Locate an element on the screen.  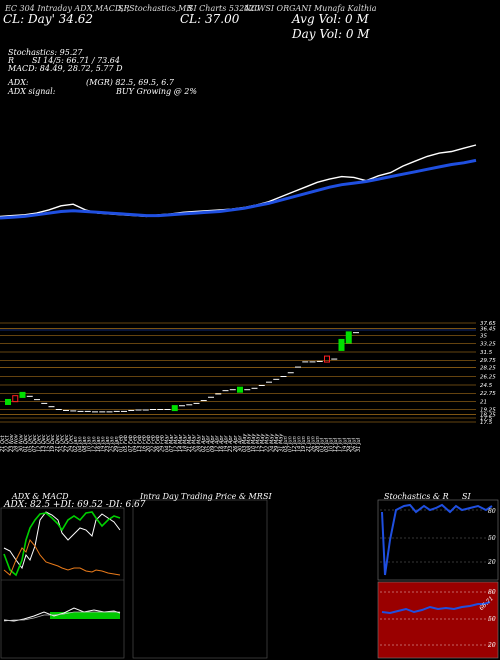
buy-signal-text: BUY Growing @ 2% is located at coordinates (156, 91).